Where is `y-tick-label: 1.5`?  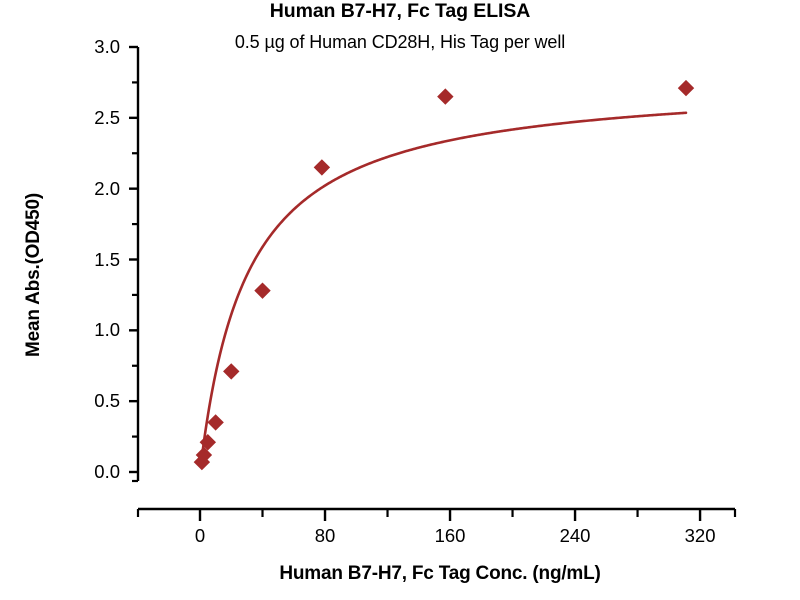
y-tick-label: 1.5 is located at coordinates (107, 259).